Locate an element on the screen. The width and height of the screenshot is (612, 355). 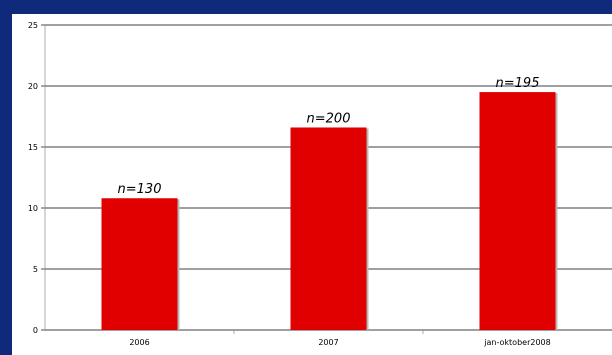
y-tick-label: 15 is located at coordinates (33, 147).